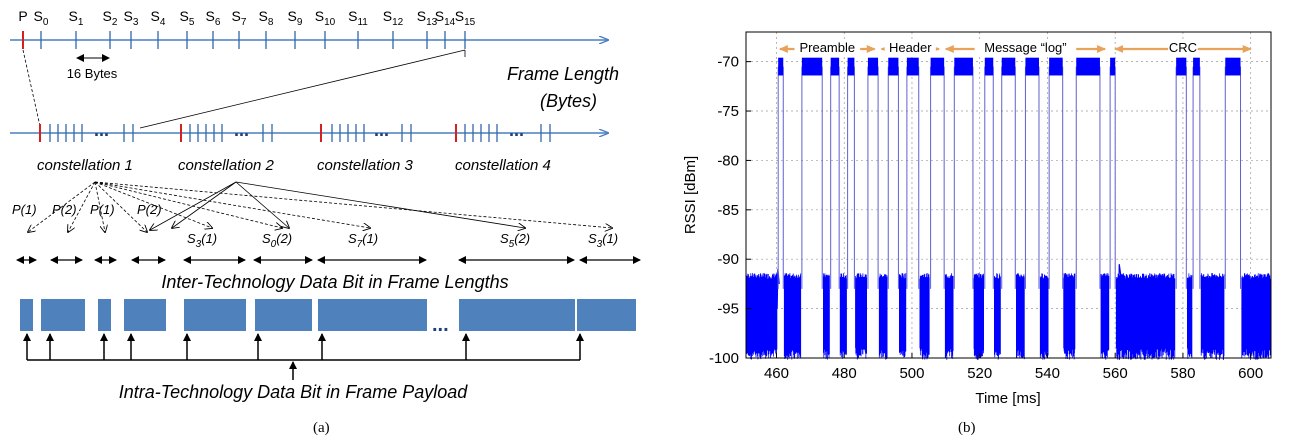 Image resolution: width=1301 pixels, height=446 pixels. What do you see at coordinates (776, 373) in the screenshot?
I see `x-tick-label: 460` at bounding box center [776, 373].